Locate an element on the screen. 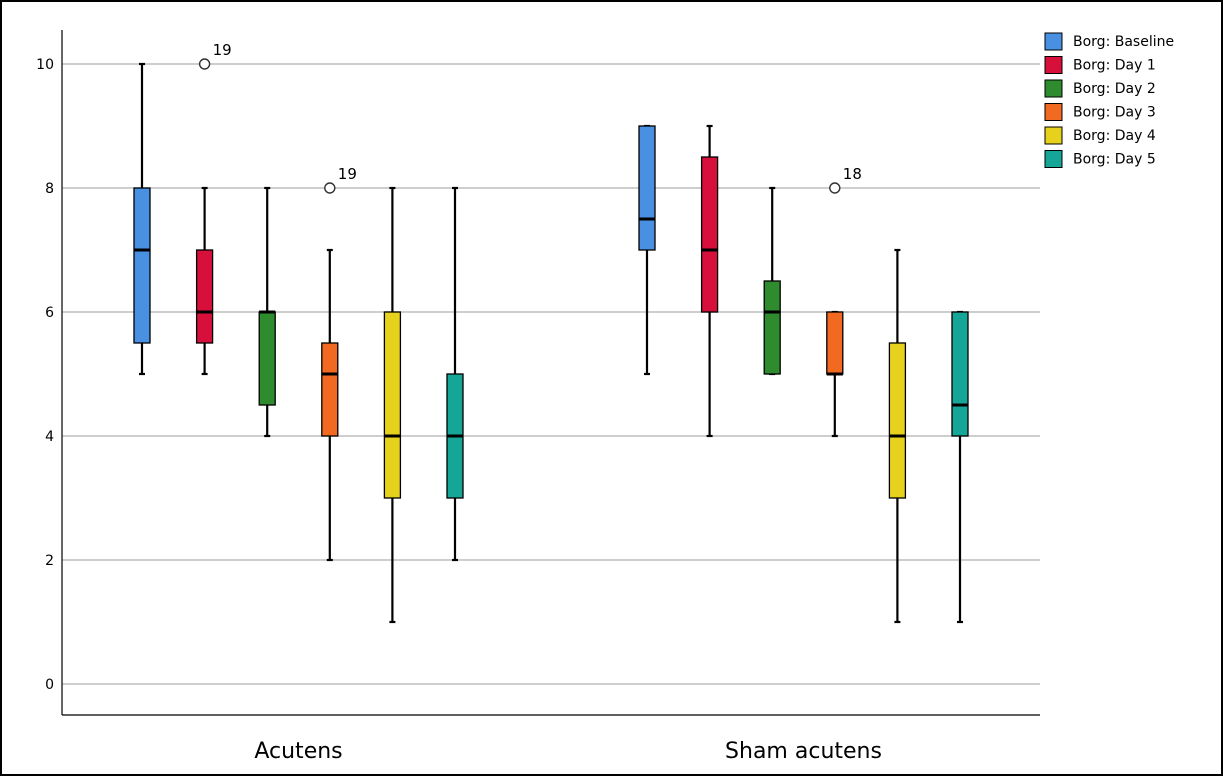  legend-label: Borg: Day 1 is located at coordinates (1114, 66).